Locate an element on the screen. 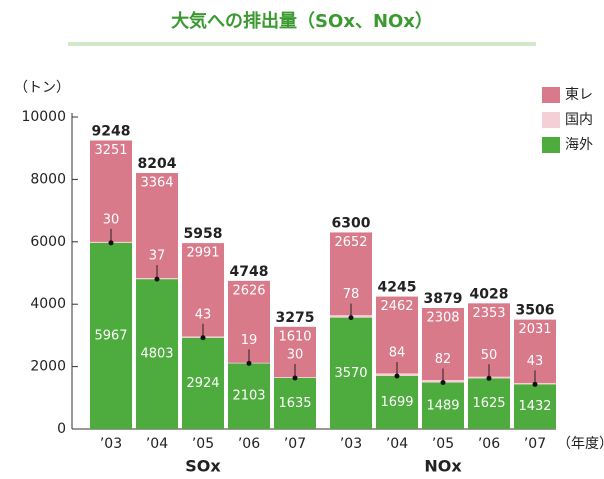  y-tick-label: 0 is located at coordinates (61, 429).